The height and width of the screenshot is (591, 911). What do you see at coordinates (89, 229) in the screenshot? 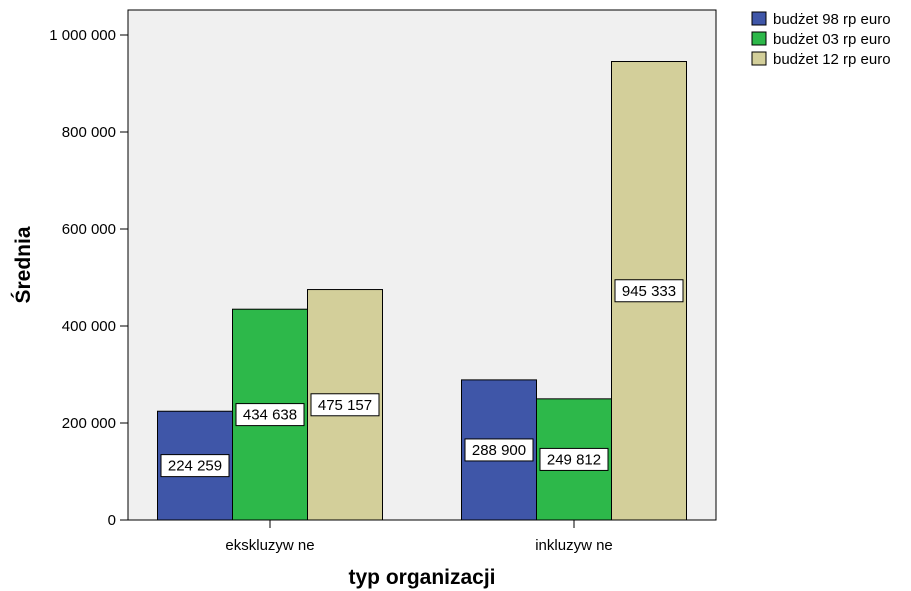
I see `y-tick-label: 600 000` at bounding box center [89, 229].